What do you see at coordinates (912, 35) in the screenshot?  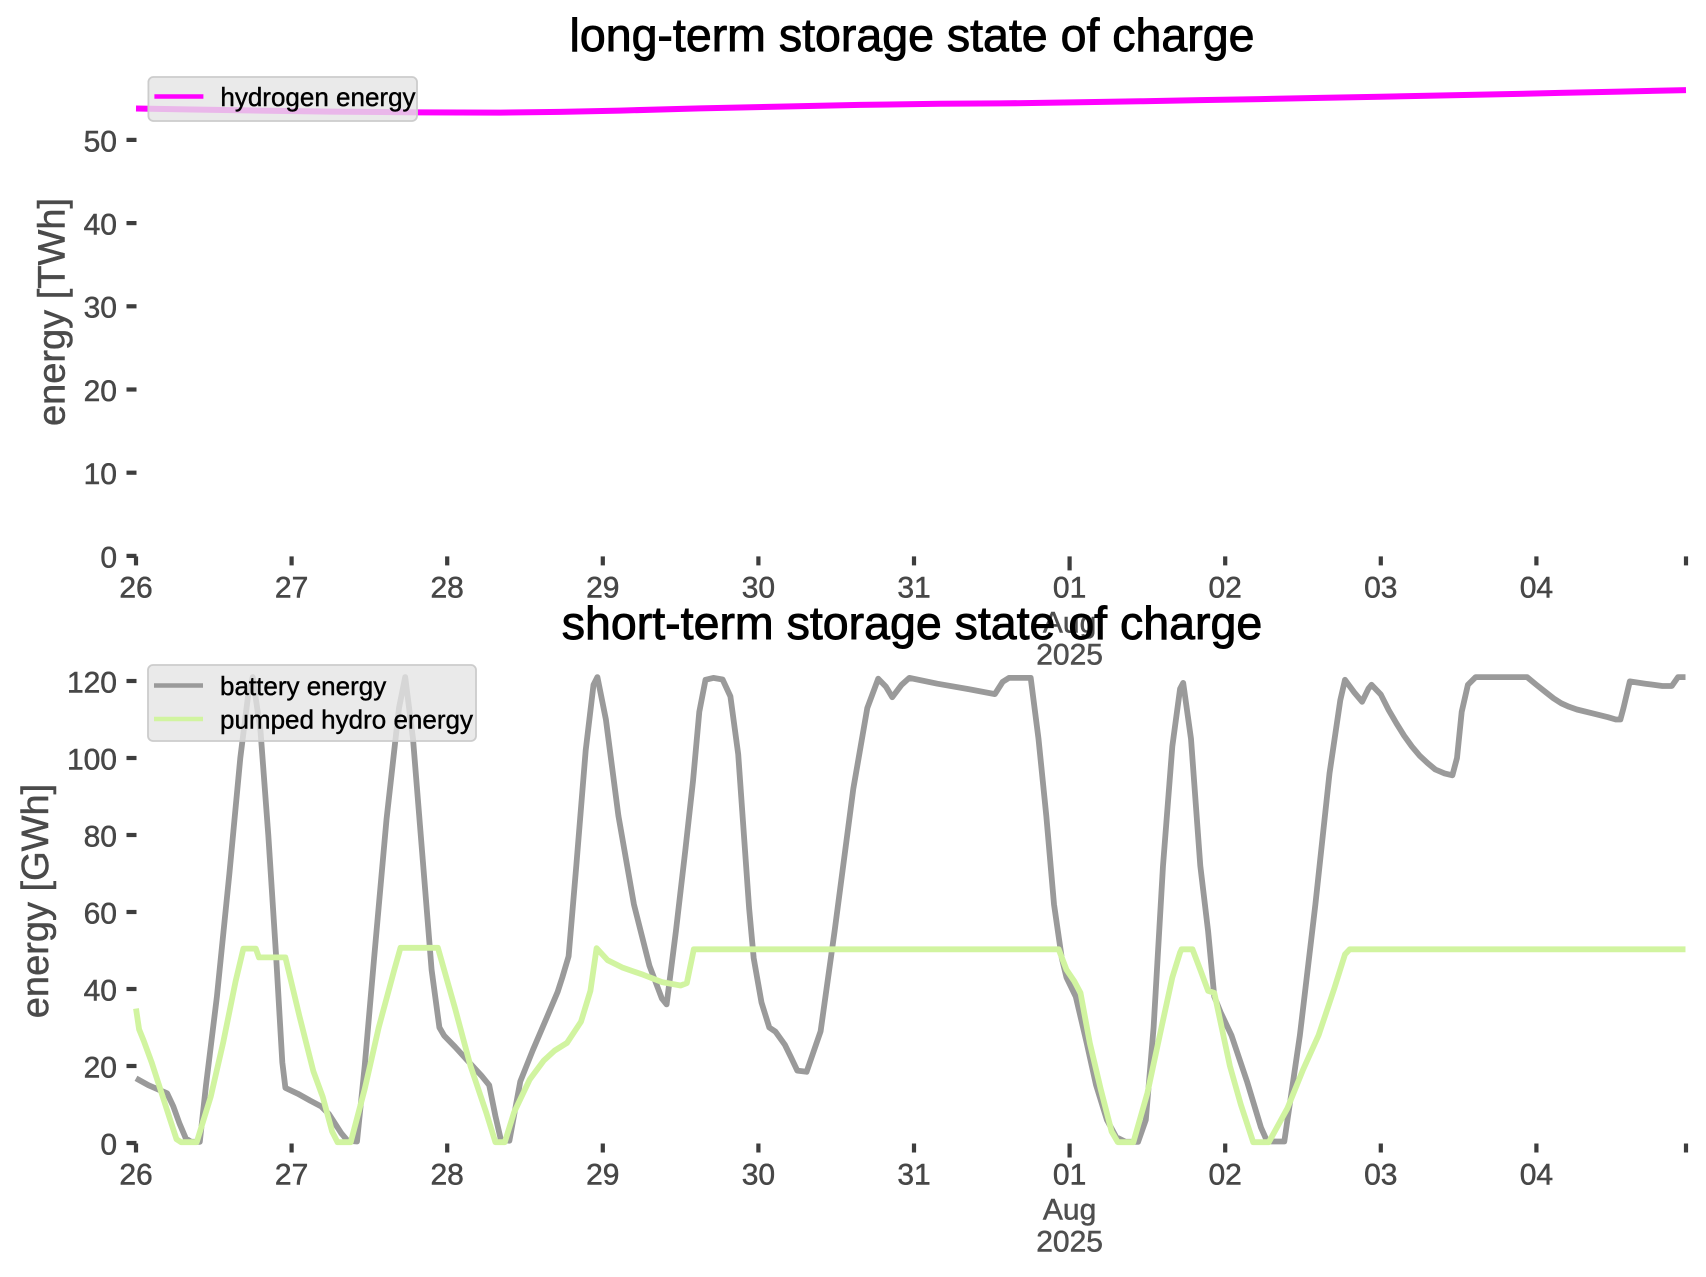 I see `svg-text:long-term storage state of cha: long-term storage state of charge` at bounding box center [912, 35].